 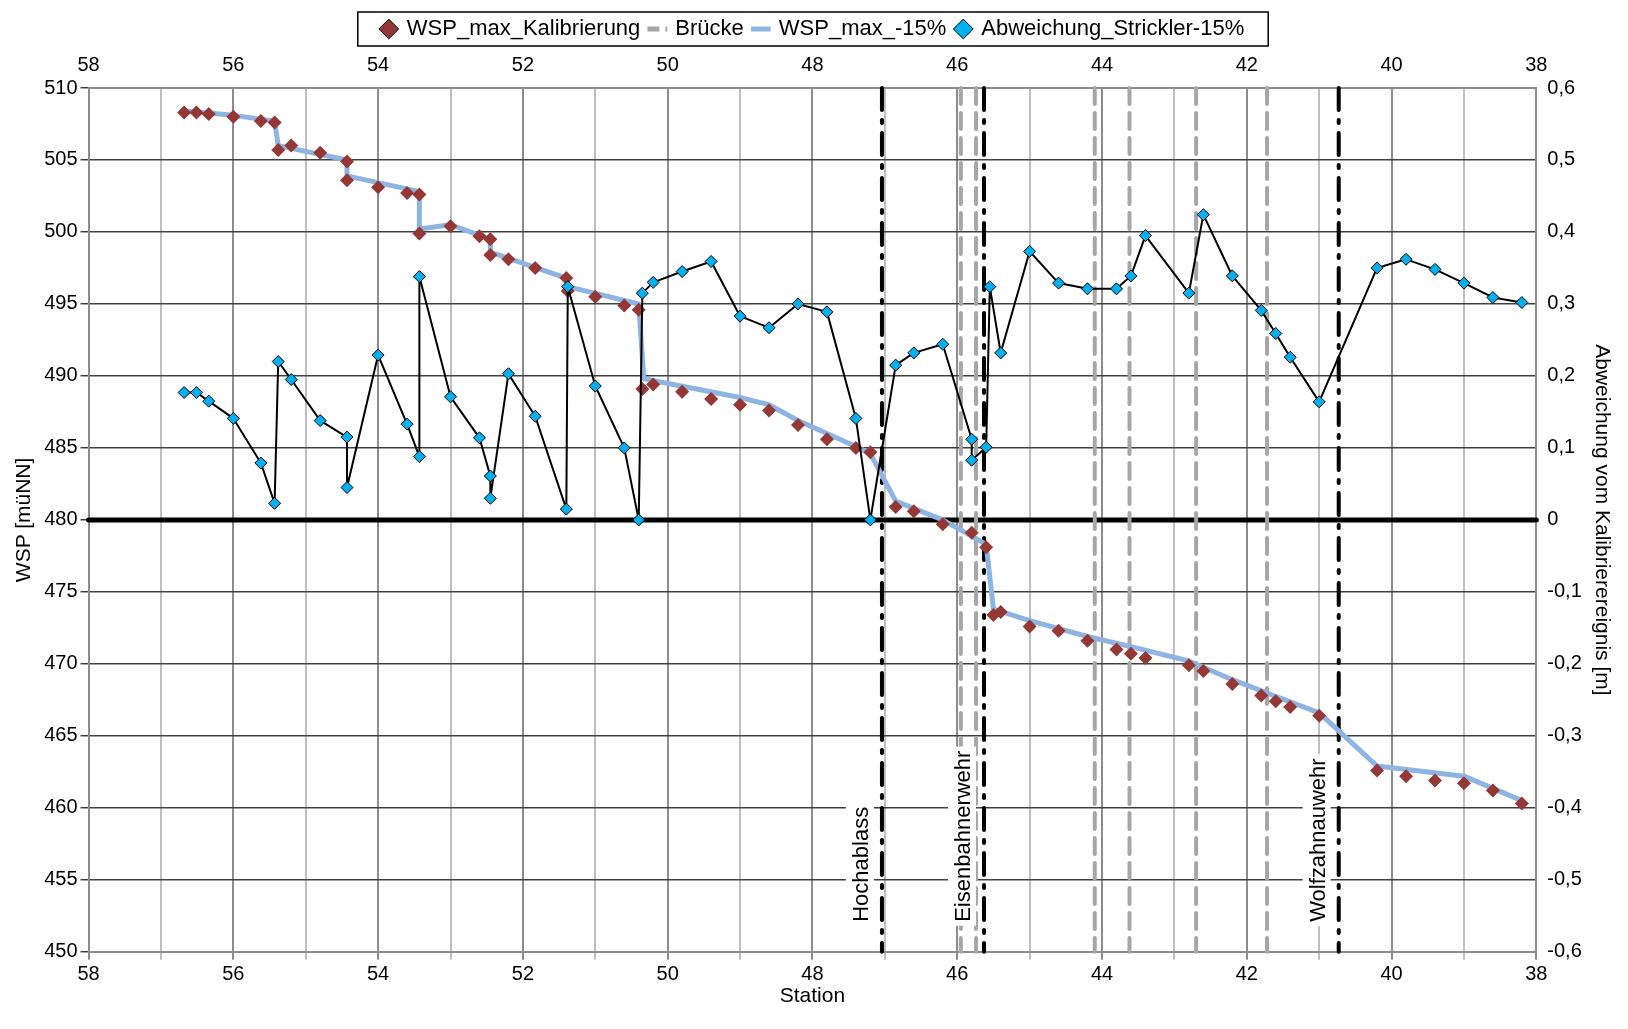 What do you see at coordinates (61, 374) in the screenshot?
I see `y-tick-label: 490` at bounding box center [61, 374].